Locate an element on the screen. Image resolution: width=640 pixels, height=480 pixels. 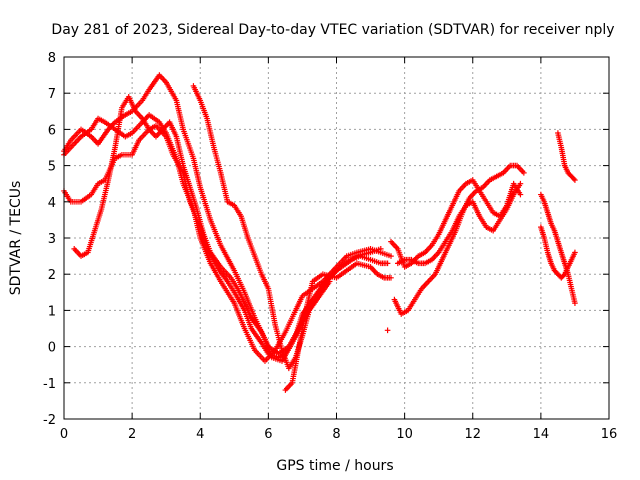
x-tick-label: 8 is located at coordinates (336, 434).